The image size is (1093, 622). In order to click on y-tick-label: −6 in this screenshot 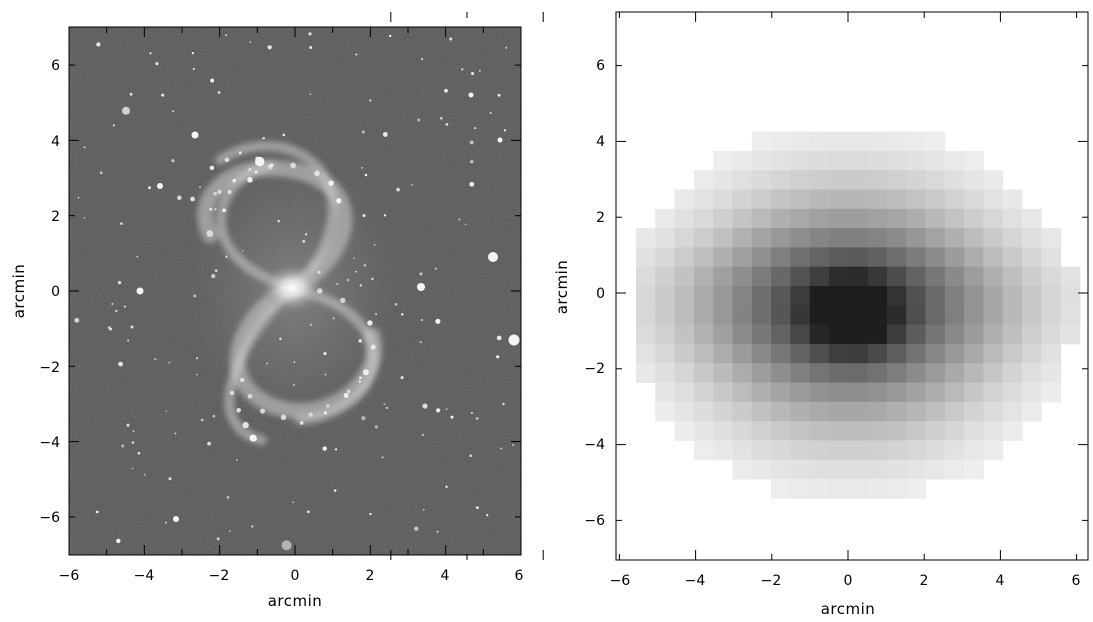, I will do `click(49, 518)`.